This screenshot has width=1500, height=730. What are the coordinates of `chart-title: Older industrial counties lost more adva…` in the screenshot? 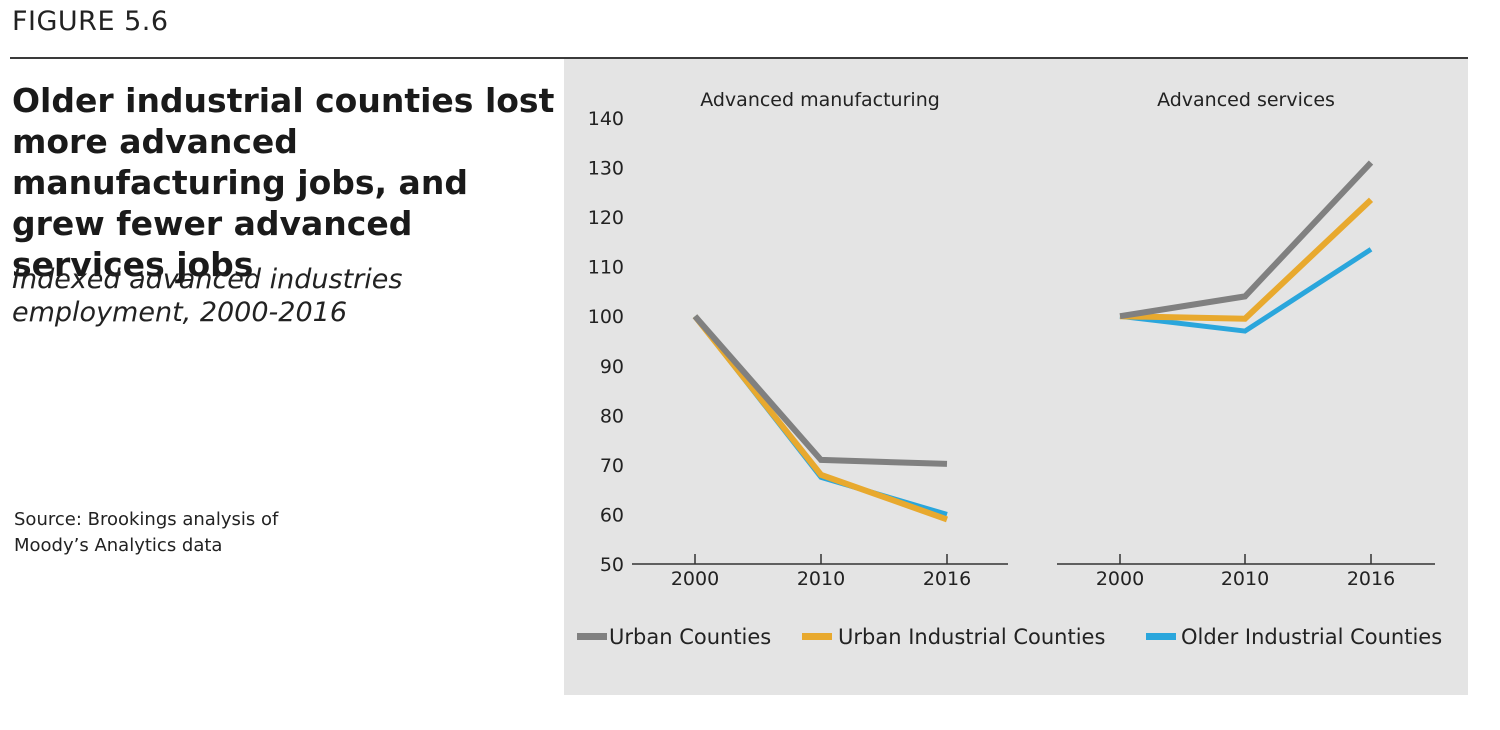 It's located at (283, 182).